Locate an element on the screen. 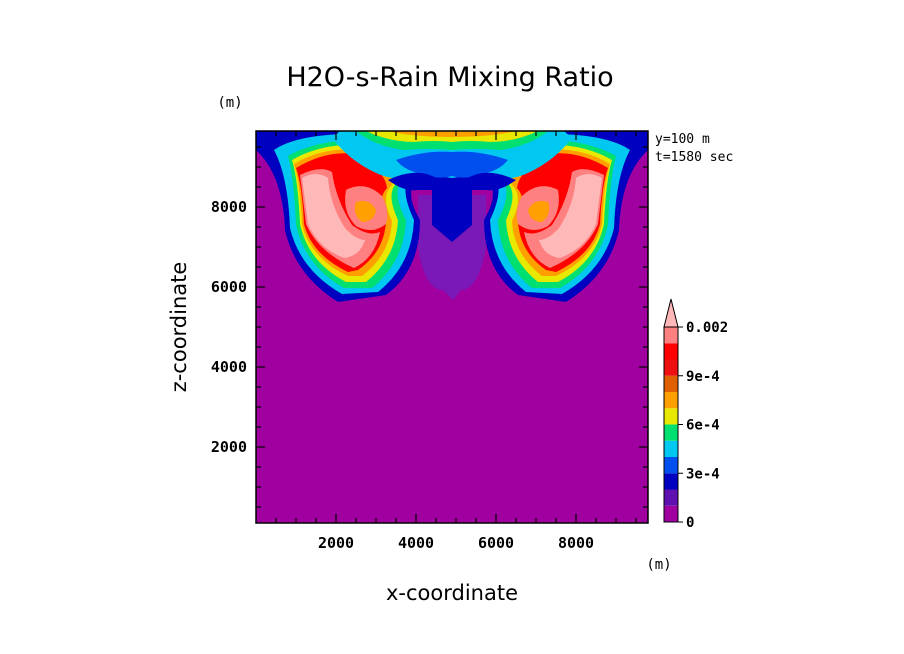  colorbar: 0 3e-4 6e-4 9e-4 0.002 is located at coordinates (695, 414).